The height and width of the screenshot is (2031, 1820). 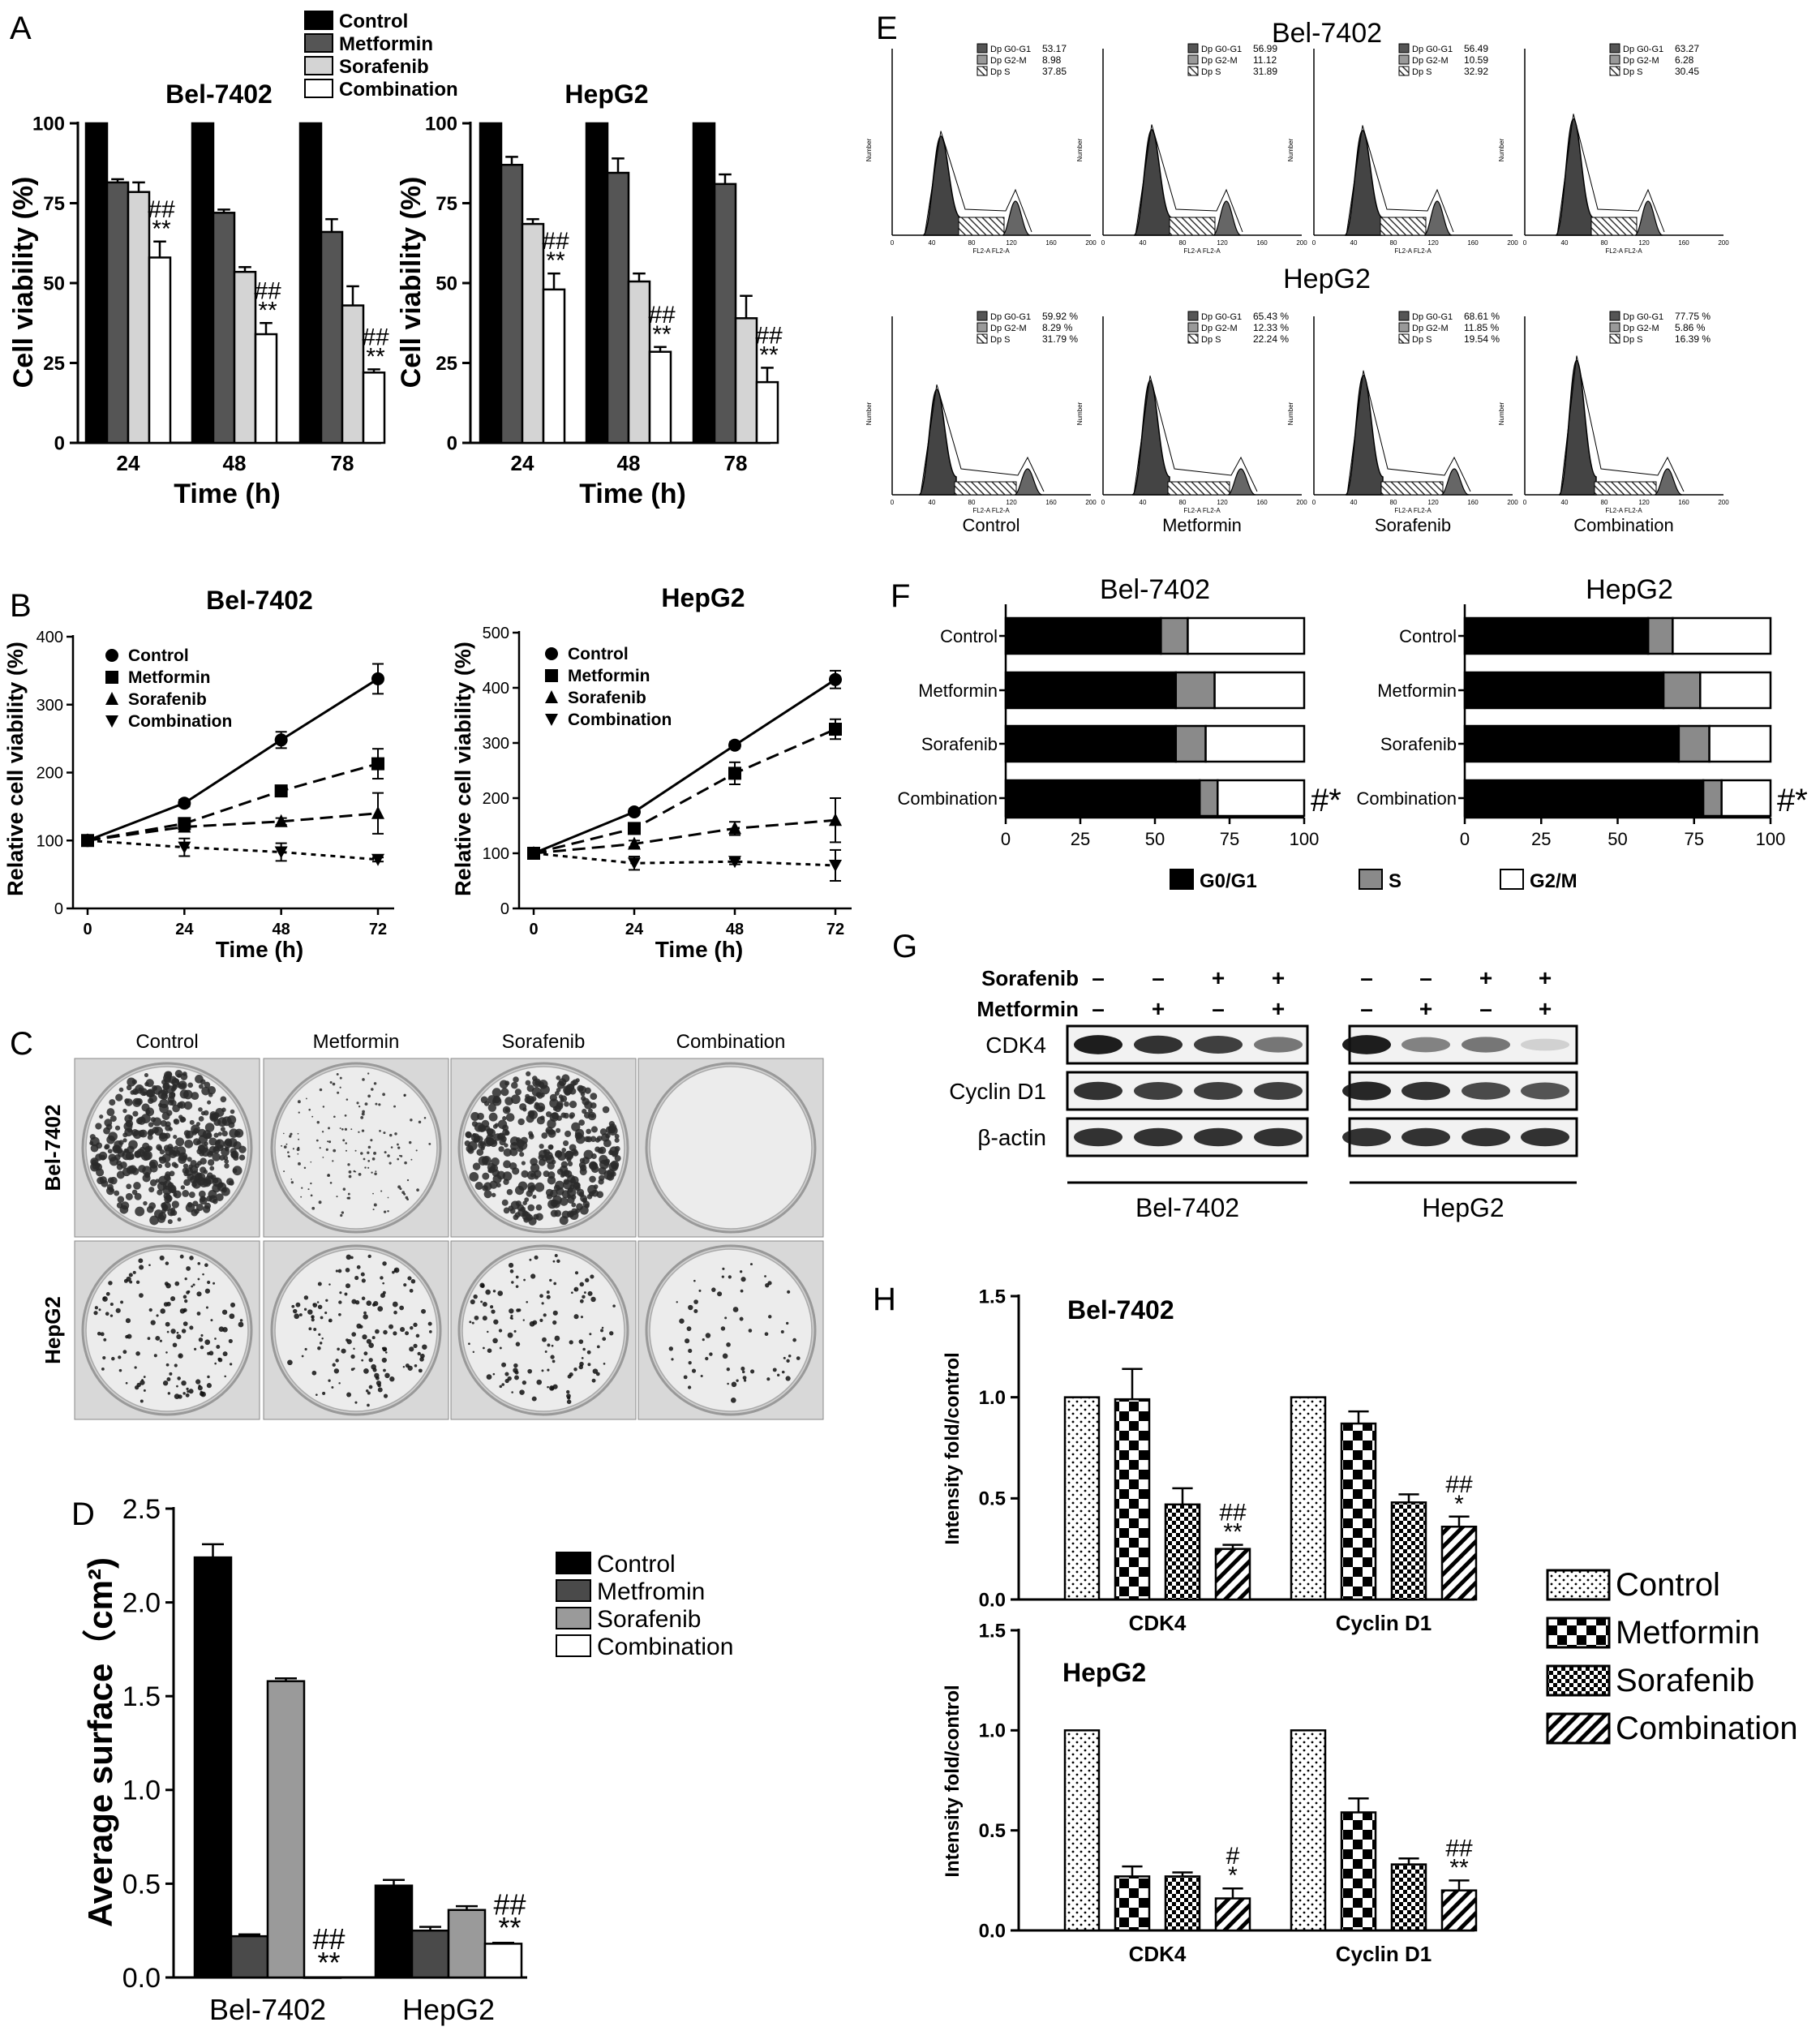 What do you see at coordinates (1502, 413) in the screenshot?
I see `y-axis-label: Number` at bounding box center [1502, 413].